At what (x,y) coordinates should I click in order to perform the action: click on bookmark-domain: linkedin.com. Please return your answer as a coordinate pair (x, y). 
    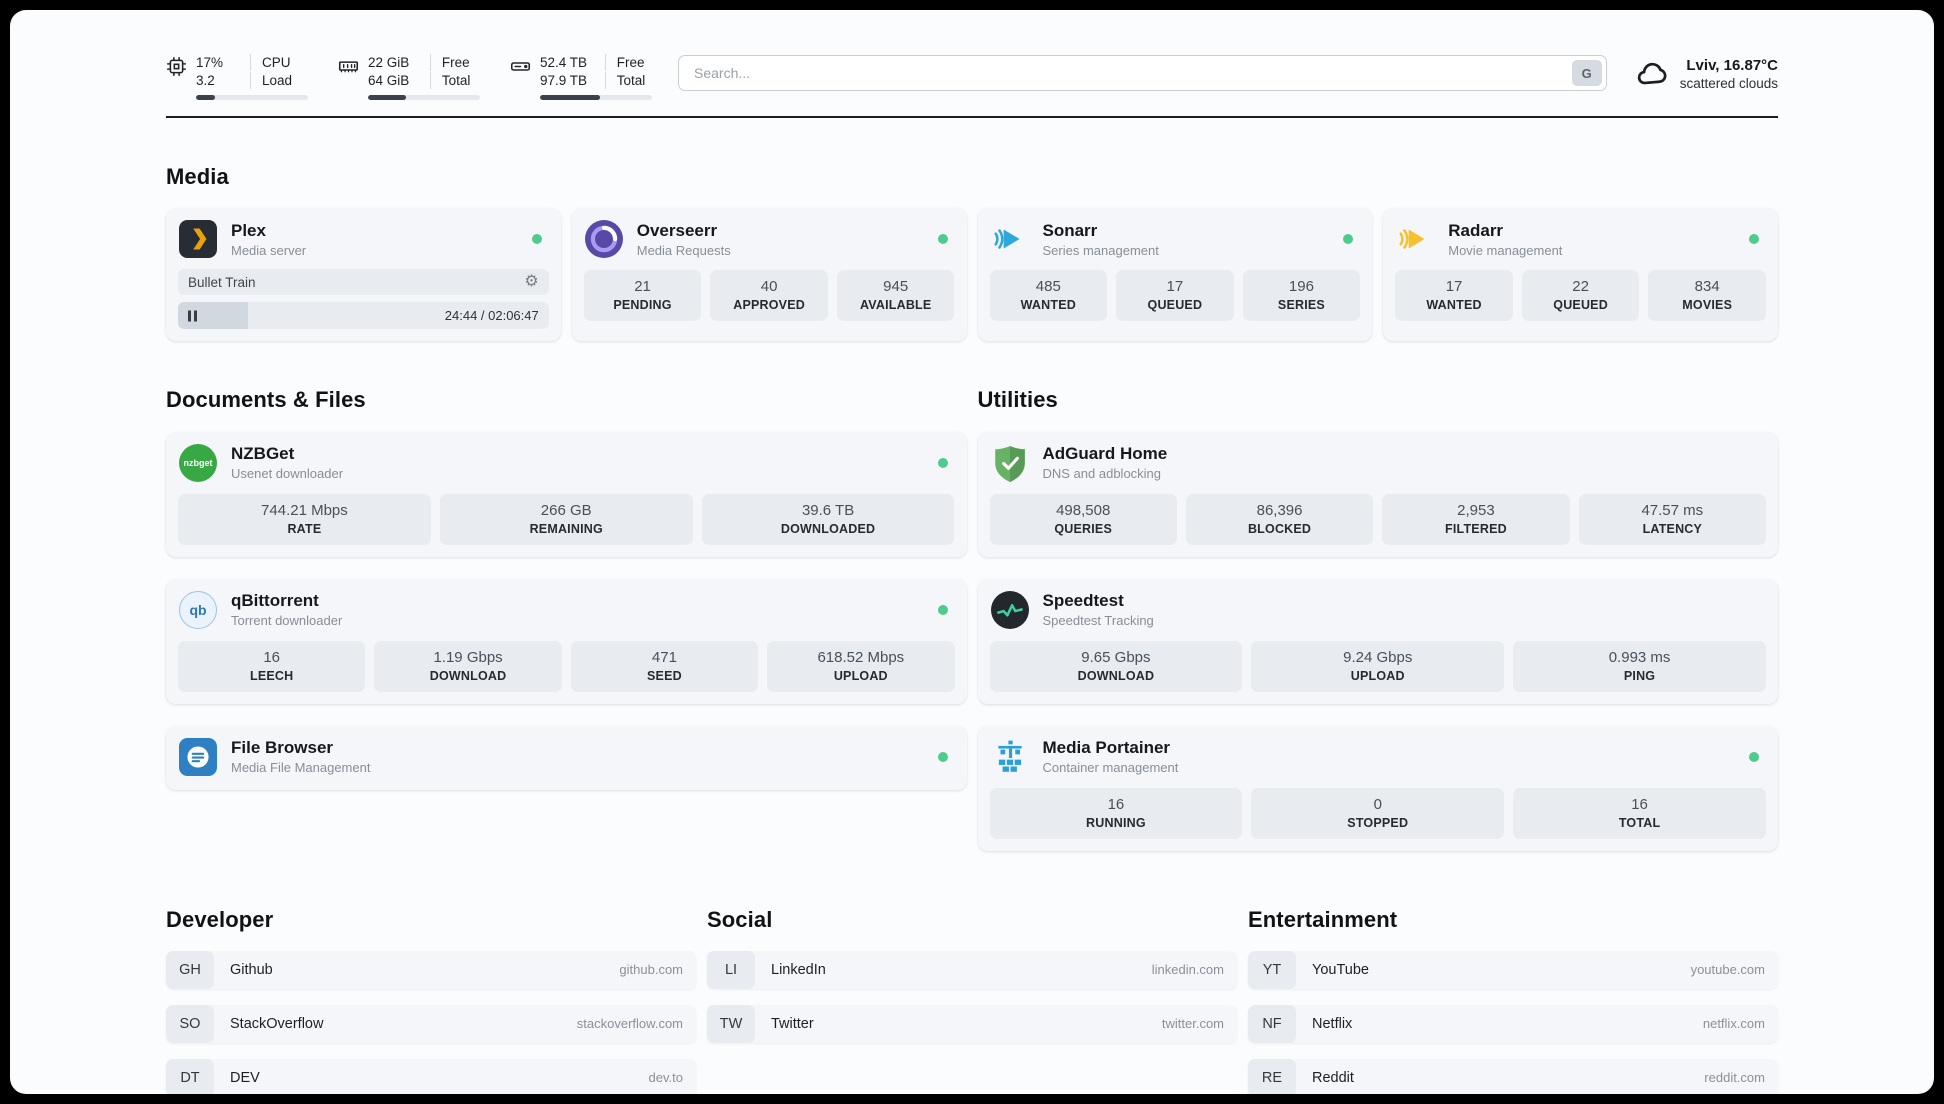
    Looking at the image, I should click on (1187, 970).